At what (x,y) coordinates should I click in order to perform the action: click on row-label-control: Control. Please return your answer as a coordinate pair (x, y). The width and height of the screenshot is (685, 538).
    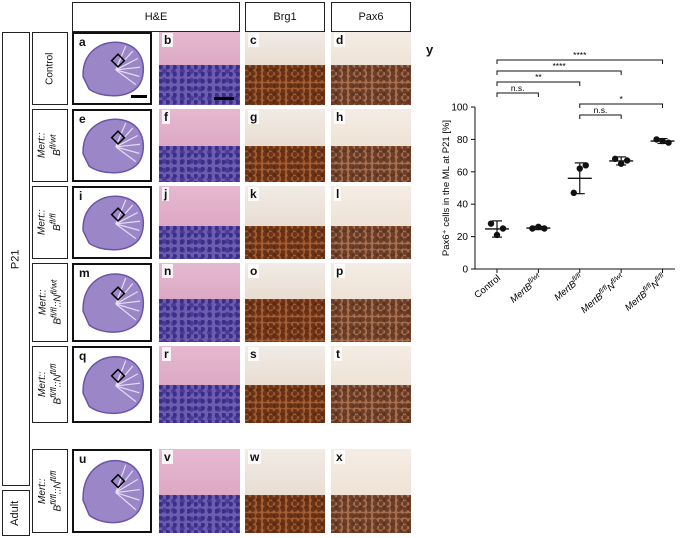
    Looking at the image, I should click on (50, 68).